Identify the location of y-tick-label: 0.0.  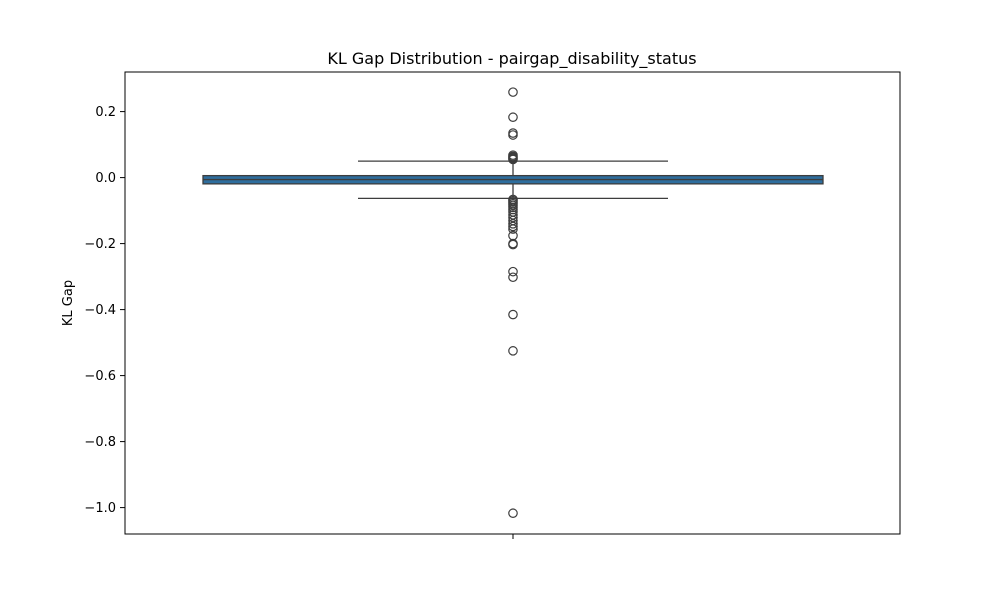
(105, 178).